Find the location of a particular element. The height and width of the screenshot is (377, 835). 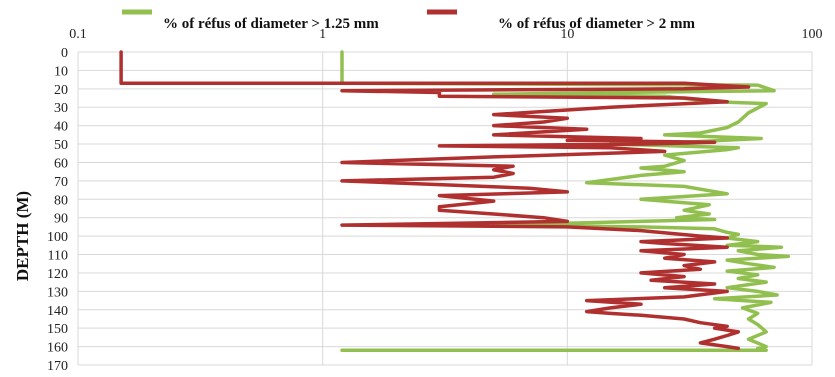

x-tick-label: 1 is located at coordinates (322, 34).